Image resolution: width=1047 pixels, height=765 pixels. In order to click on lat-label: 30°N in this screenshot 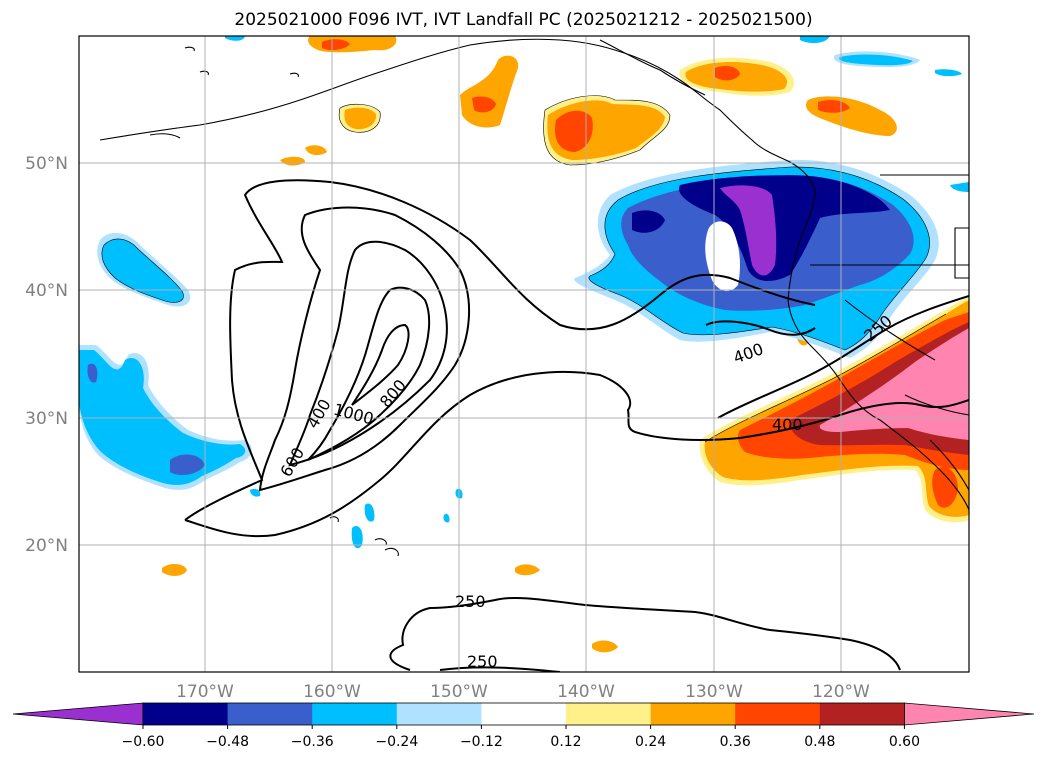, I will do `click(46, 419)`.